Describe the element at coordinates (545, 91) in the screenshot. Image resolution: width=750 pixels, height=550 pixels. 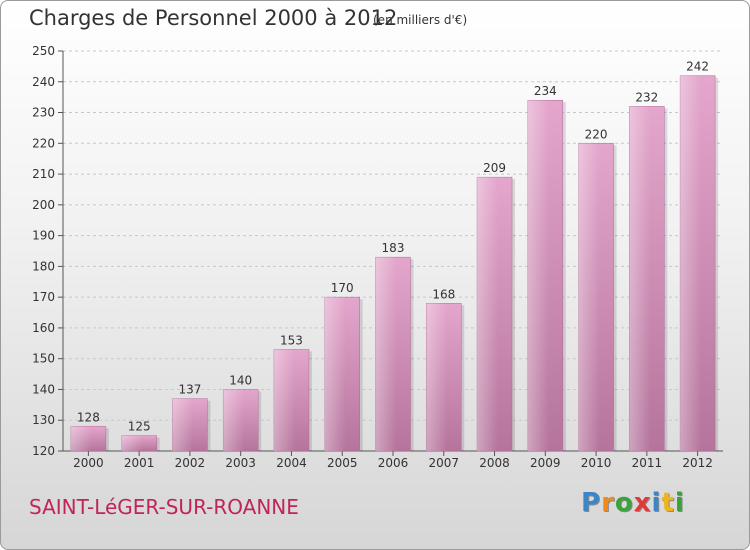
I see `value-label-2009: 234` at that location.